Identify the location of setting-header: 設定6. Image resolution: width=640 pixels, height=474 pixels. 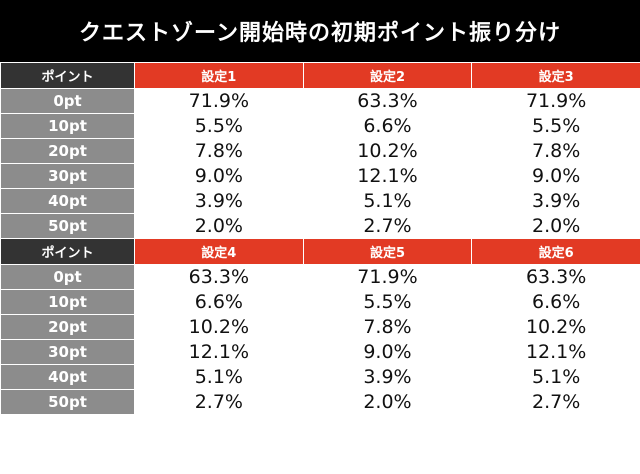
(555, 251).